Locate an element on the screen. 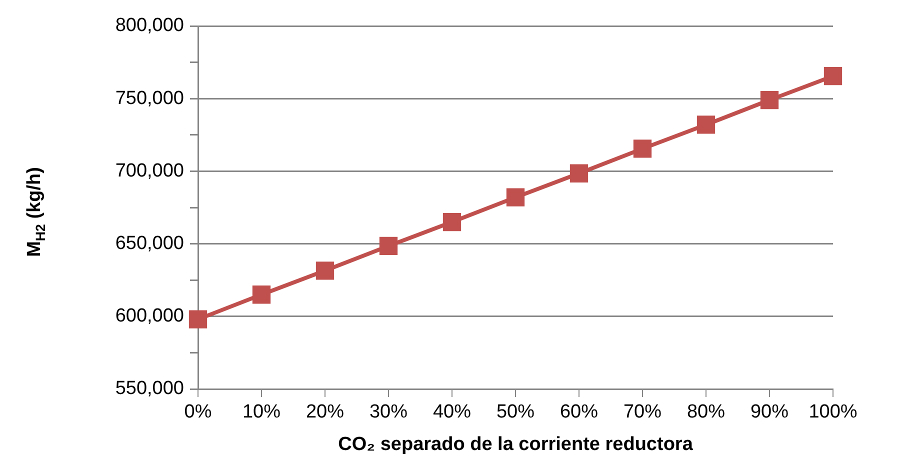  x-axis-title: CO₂ separado de la corriente reductora is located at coordinates (515, 445).